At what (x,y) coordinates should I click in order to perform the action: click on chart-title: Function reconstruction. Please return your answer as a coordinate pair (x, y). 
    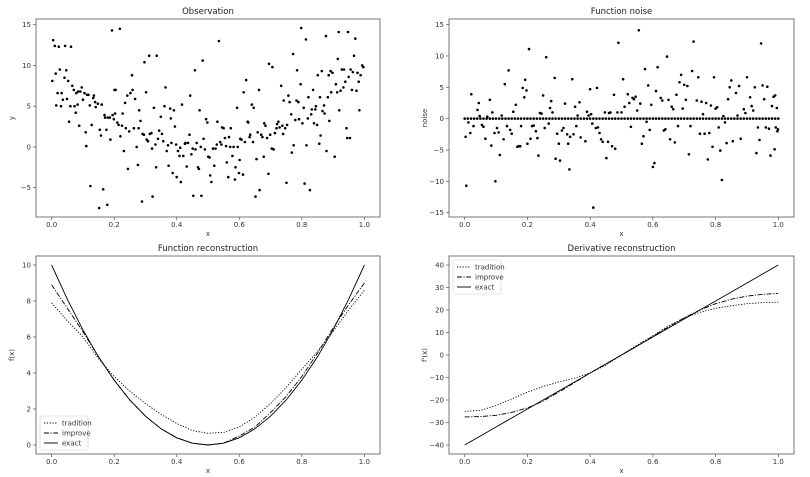
    Looking at the image, I should click on (208, 249).